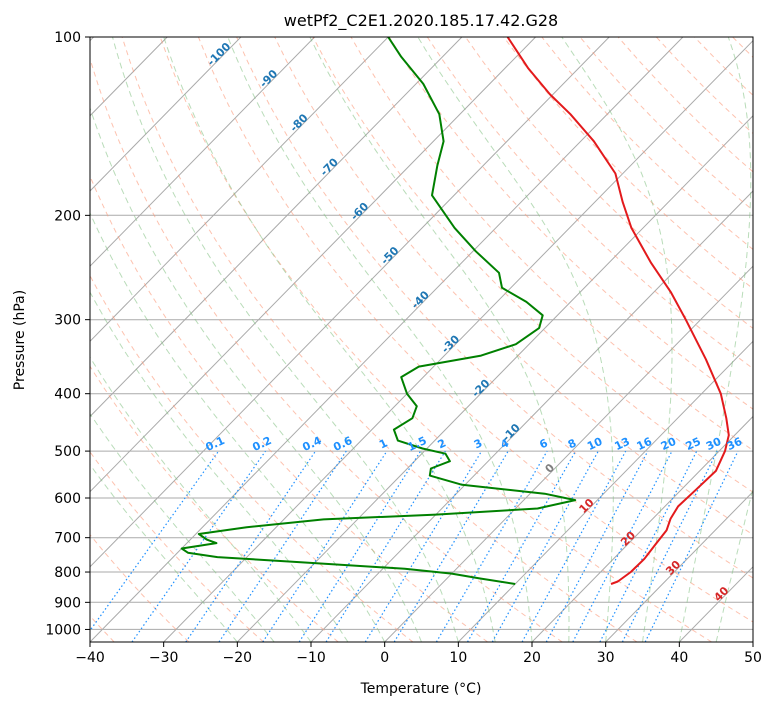  I want to click on mixing-ratio-label: 3, so click(478, 443).